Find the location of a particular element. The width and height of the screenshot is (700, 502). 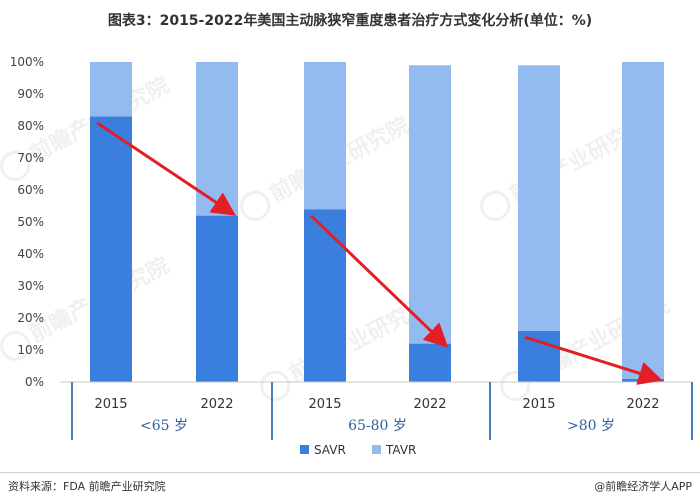

y-tick-label: 30% is located at coordinates (30, 286).